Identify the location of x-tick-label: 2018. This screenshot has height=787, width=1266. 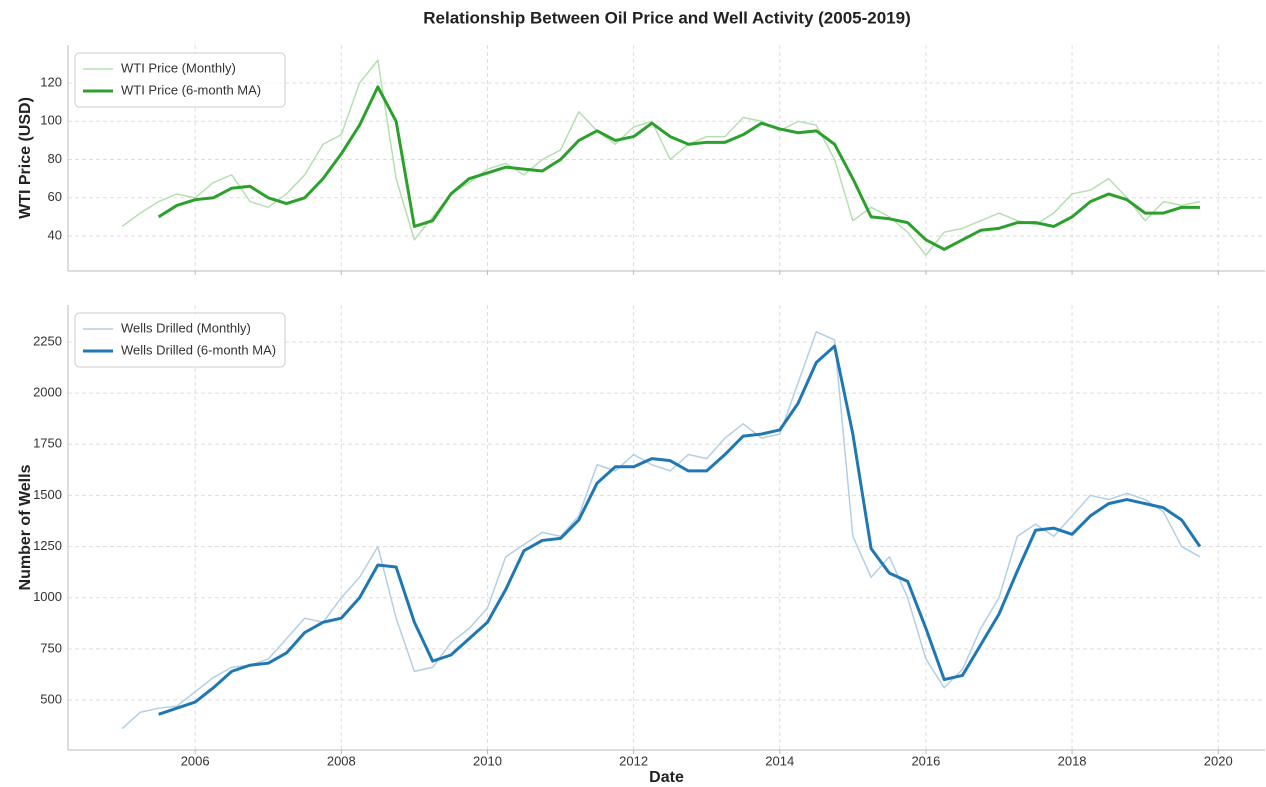
(1072, 760).